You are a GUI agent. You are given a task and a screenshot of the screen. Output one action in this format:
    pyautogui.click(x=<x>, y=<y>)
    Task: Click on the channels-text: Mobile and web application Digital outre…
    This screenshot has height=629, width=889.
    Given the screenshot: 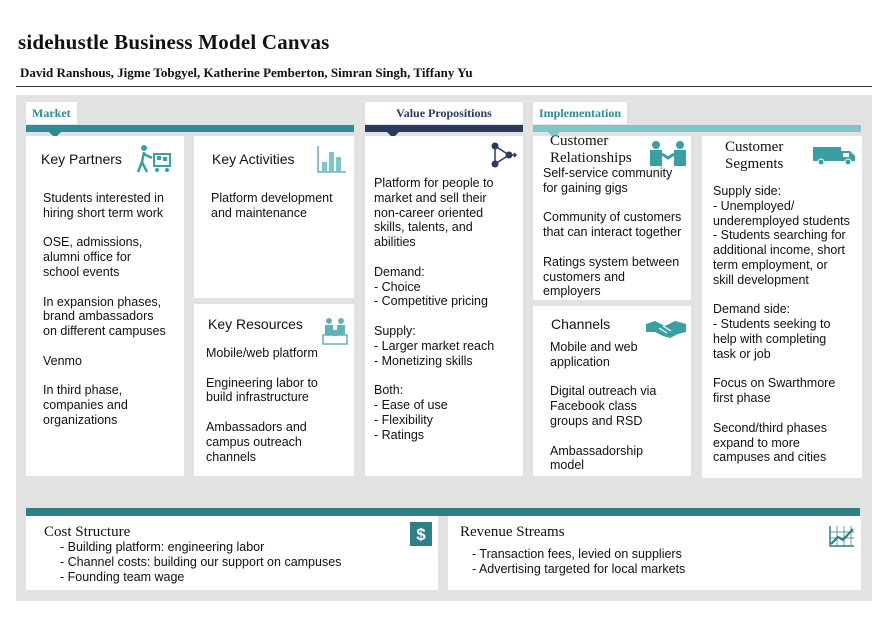 What is the action you would take?
    pyautogui.click(x=603, y=406)
    